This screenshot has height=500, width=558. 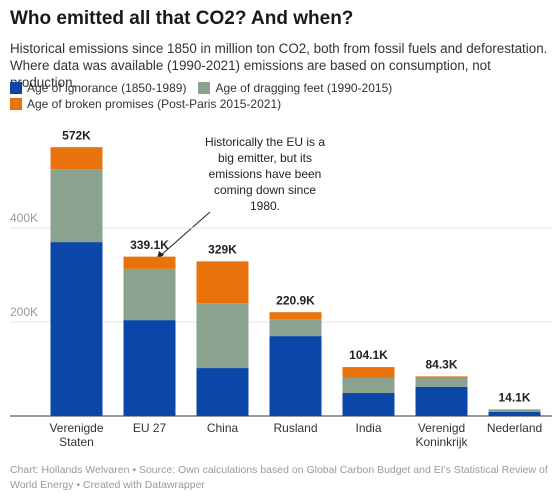 I want to click on x-tick-label: Nederland, so click(x=514, y=428).